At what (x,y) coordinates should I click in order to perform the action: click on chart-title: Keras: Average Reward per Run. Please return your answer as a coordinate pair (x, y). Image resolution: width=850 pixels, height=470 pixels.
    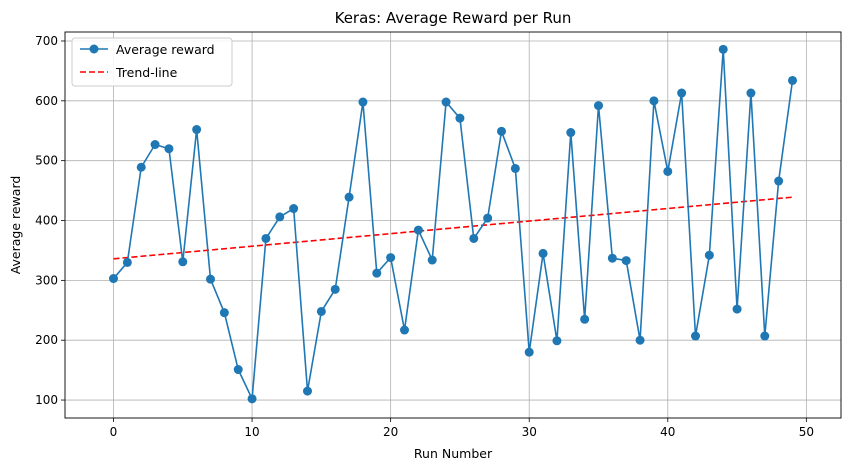
    Looking at the image, I should click on (453, 18).